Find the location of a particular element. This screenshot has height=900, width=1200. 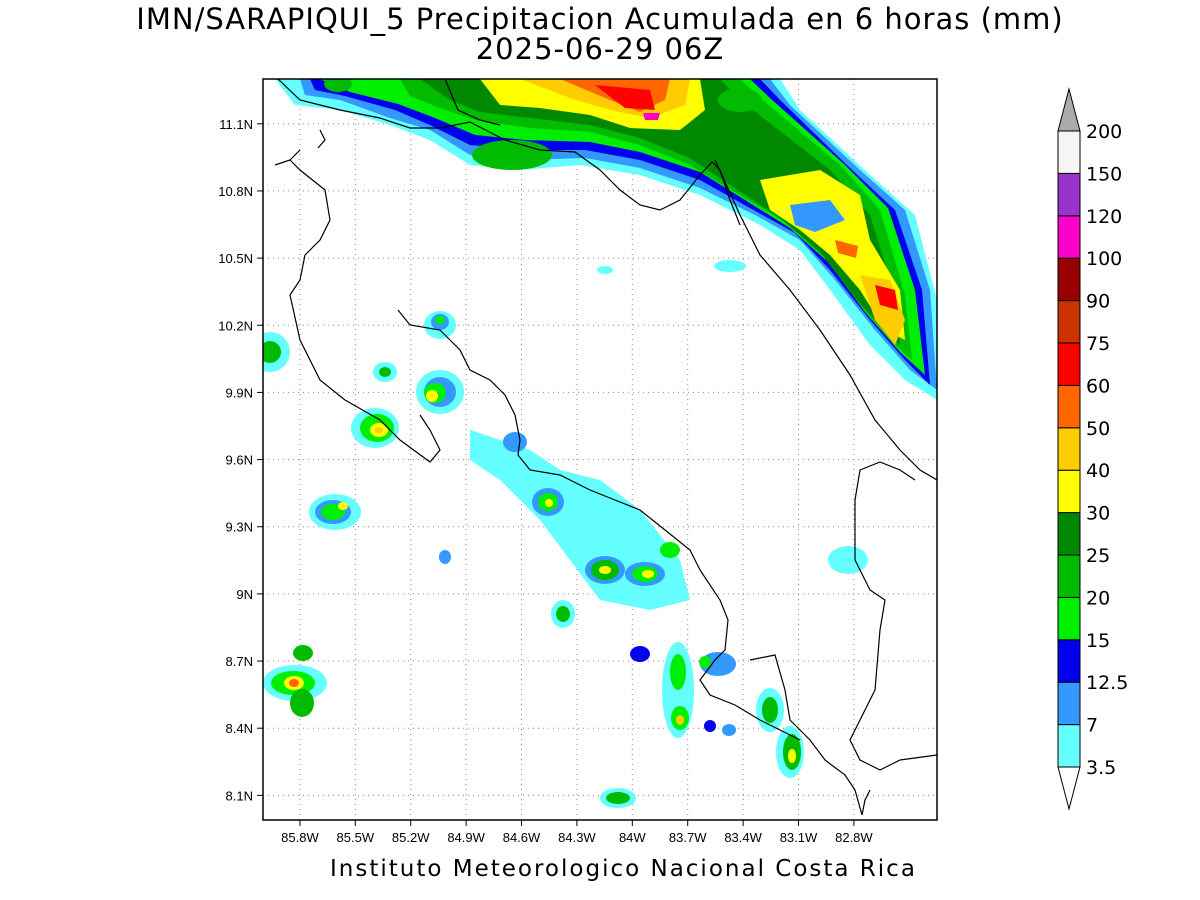

colorbar-label: 120 is located at coordinates (1104, 217).